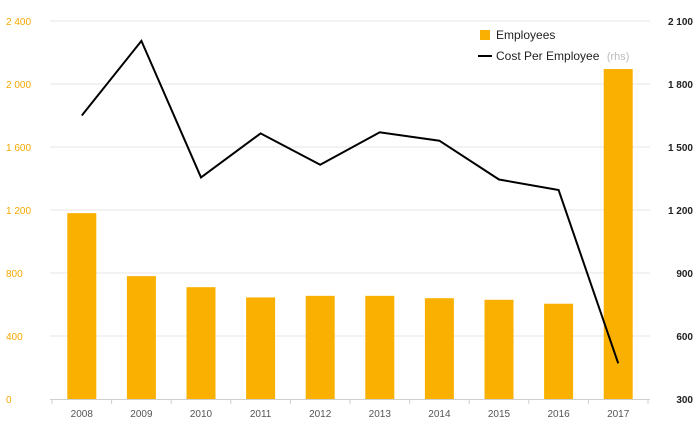 The width and height of the screenshot is (700, 433). I want to click on x-tick-label: 2012, so click(320, 414).